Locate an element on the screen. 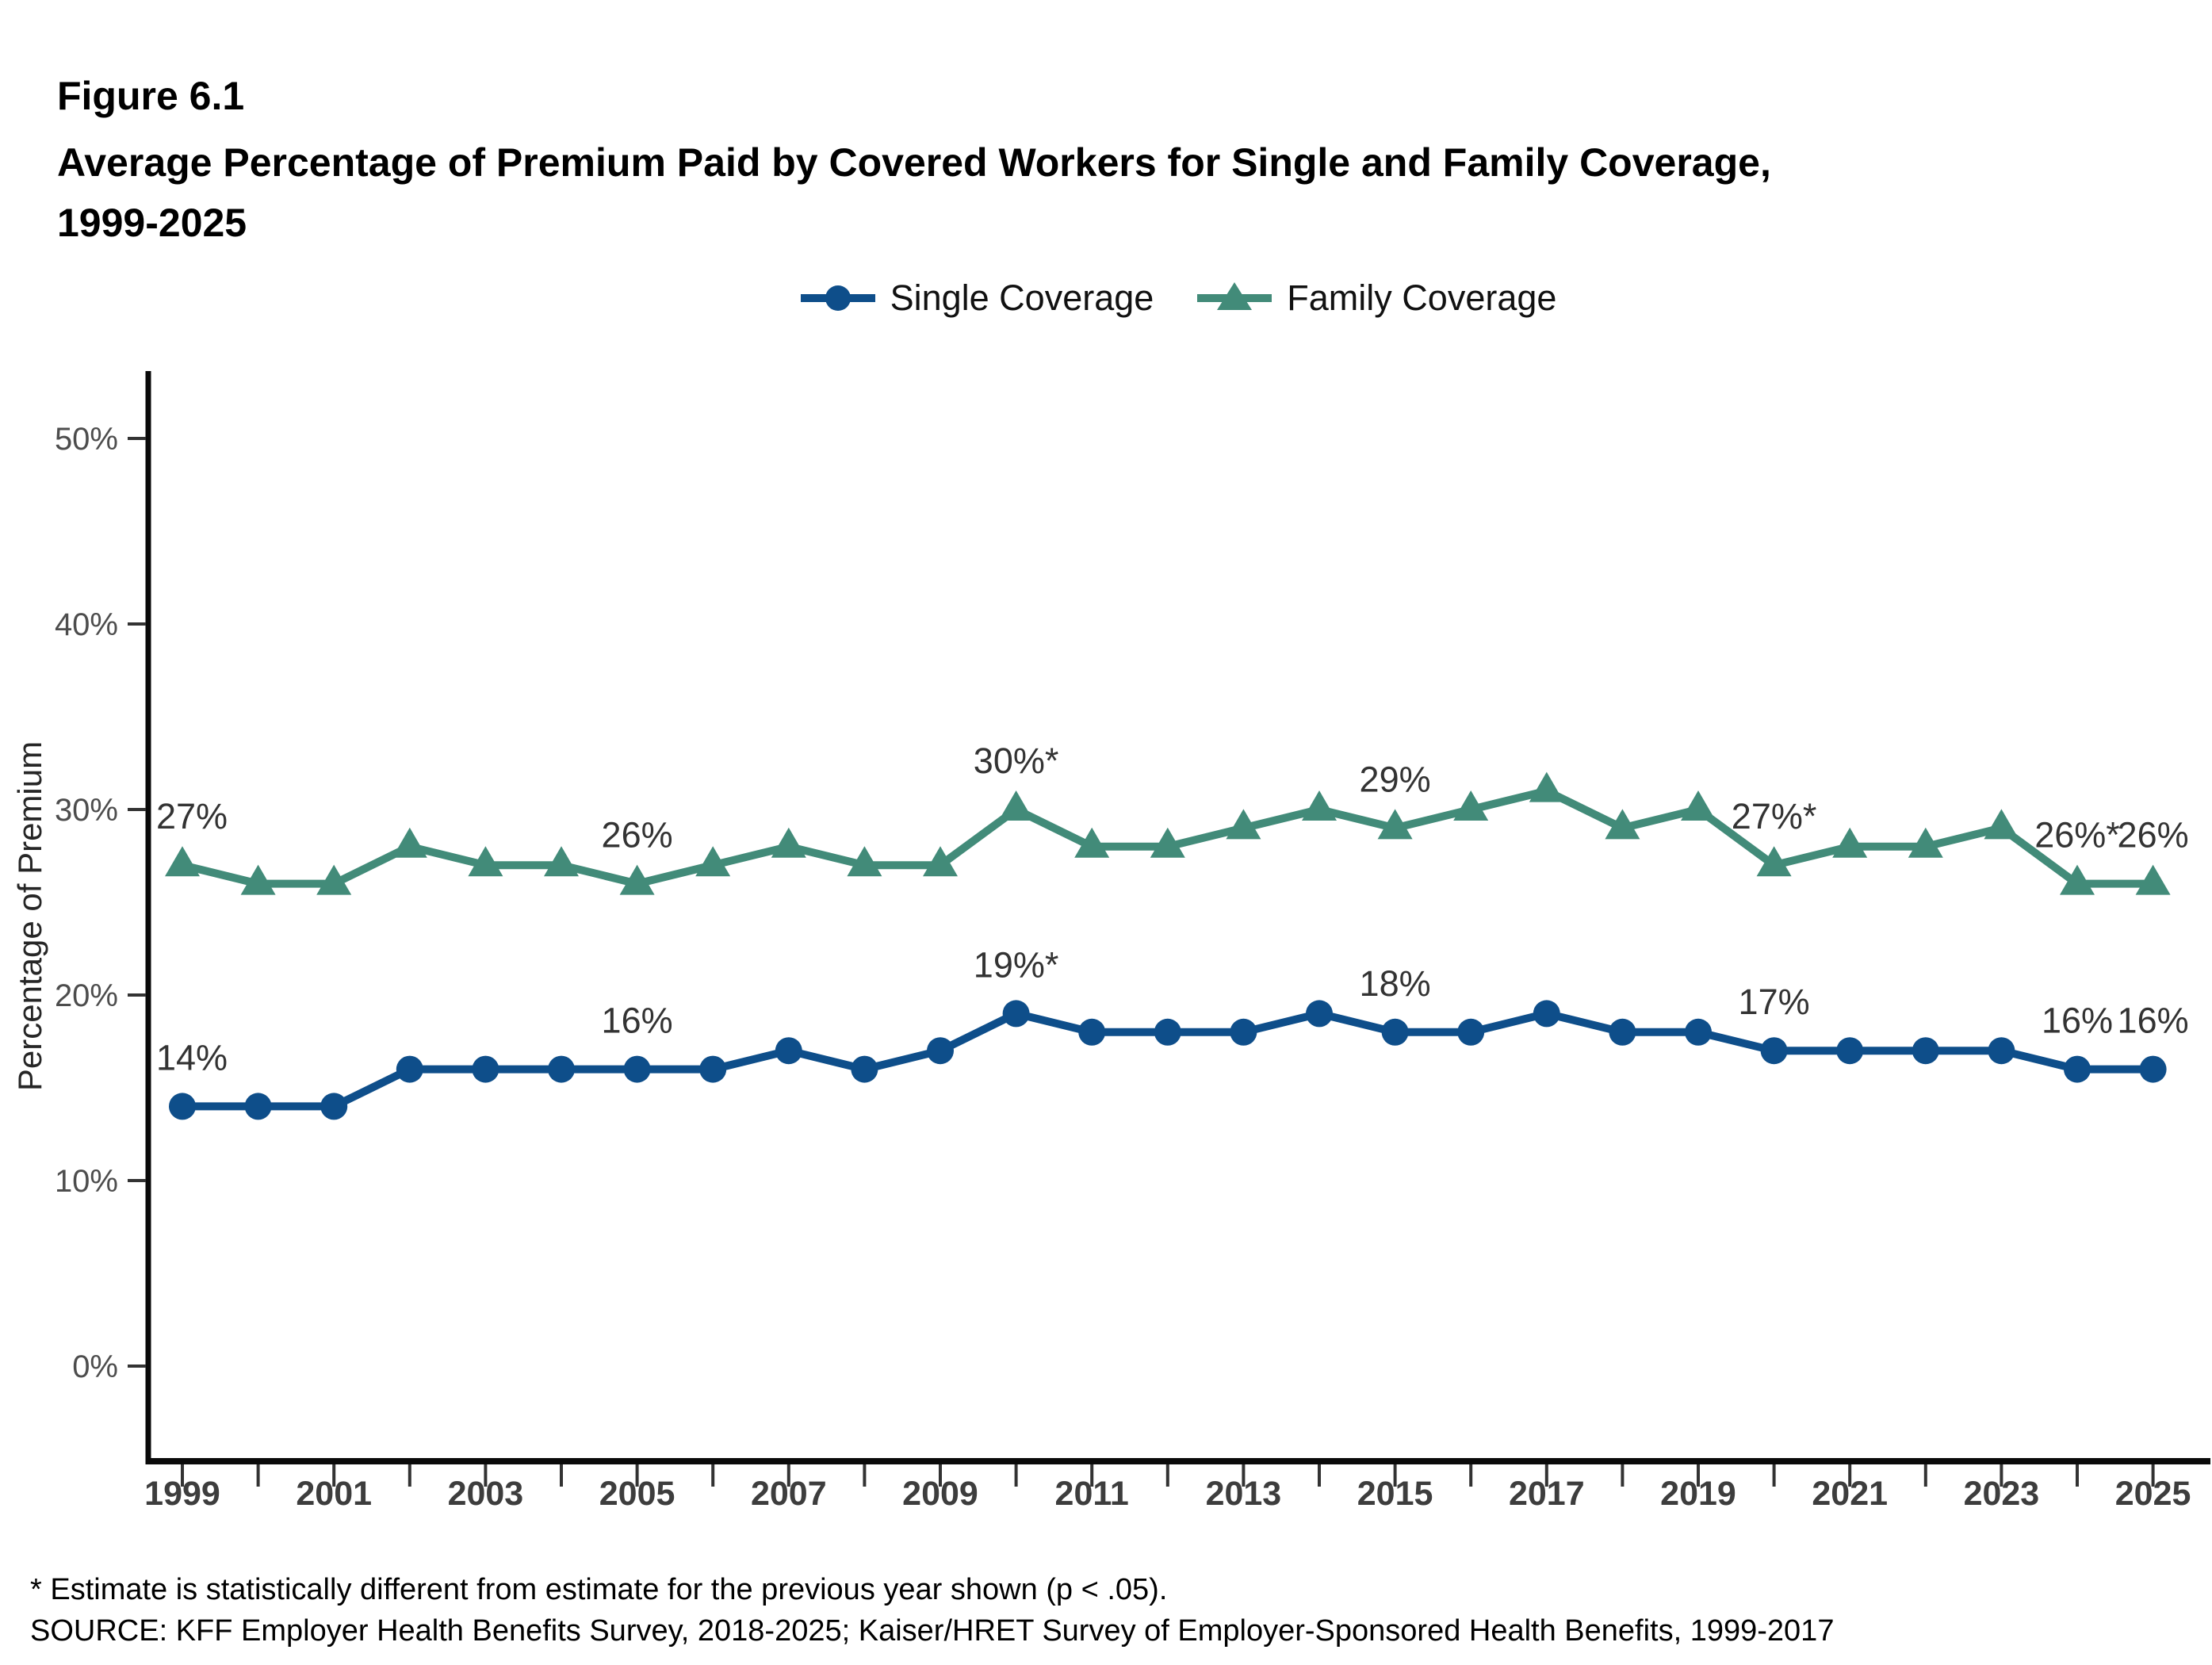 The width and height of the screenshot is (2212, 1665). x-tick-label: 2025 is located at coordinates (2153, 1494).